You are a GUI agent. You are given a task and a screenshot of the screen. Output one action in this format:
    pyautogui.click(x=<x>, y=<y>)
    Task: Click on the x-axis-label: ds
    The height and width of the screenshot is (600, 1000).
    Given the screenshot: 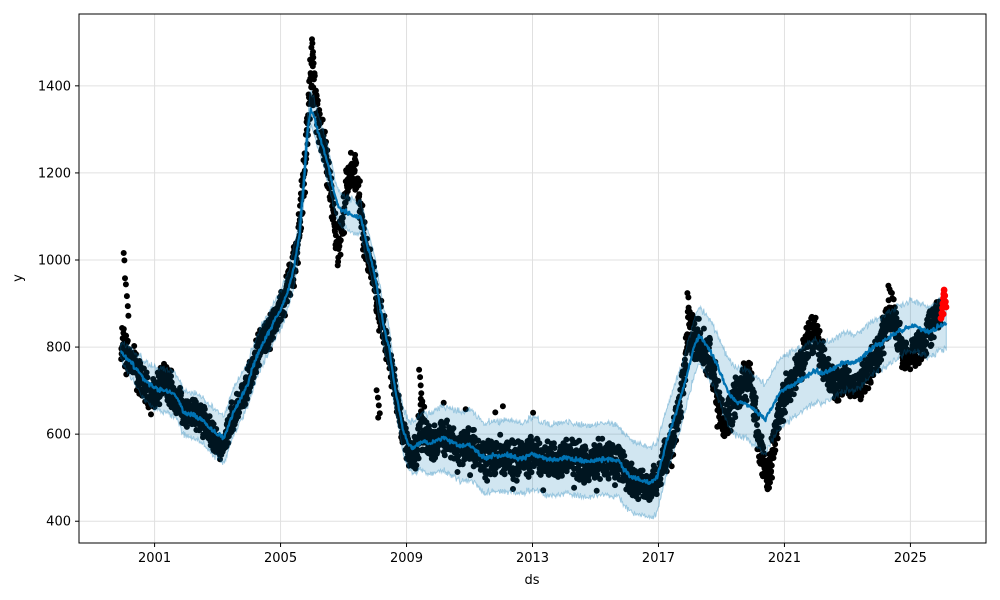 What is the action you would take?
    pyautogui.click(x=531, y=580)
    